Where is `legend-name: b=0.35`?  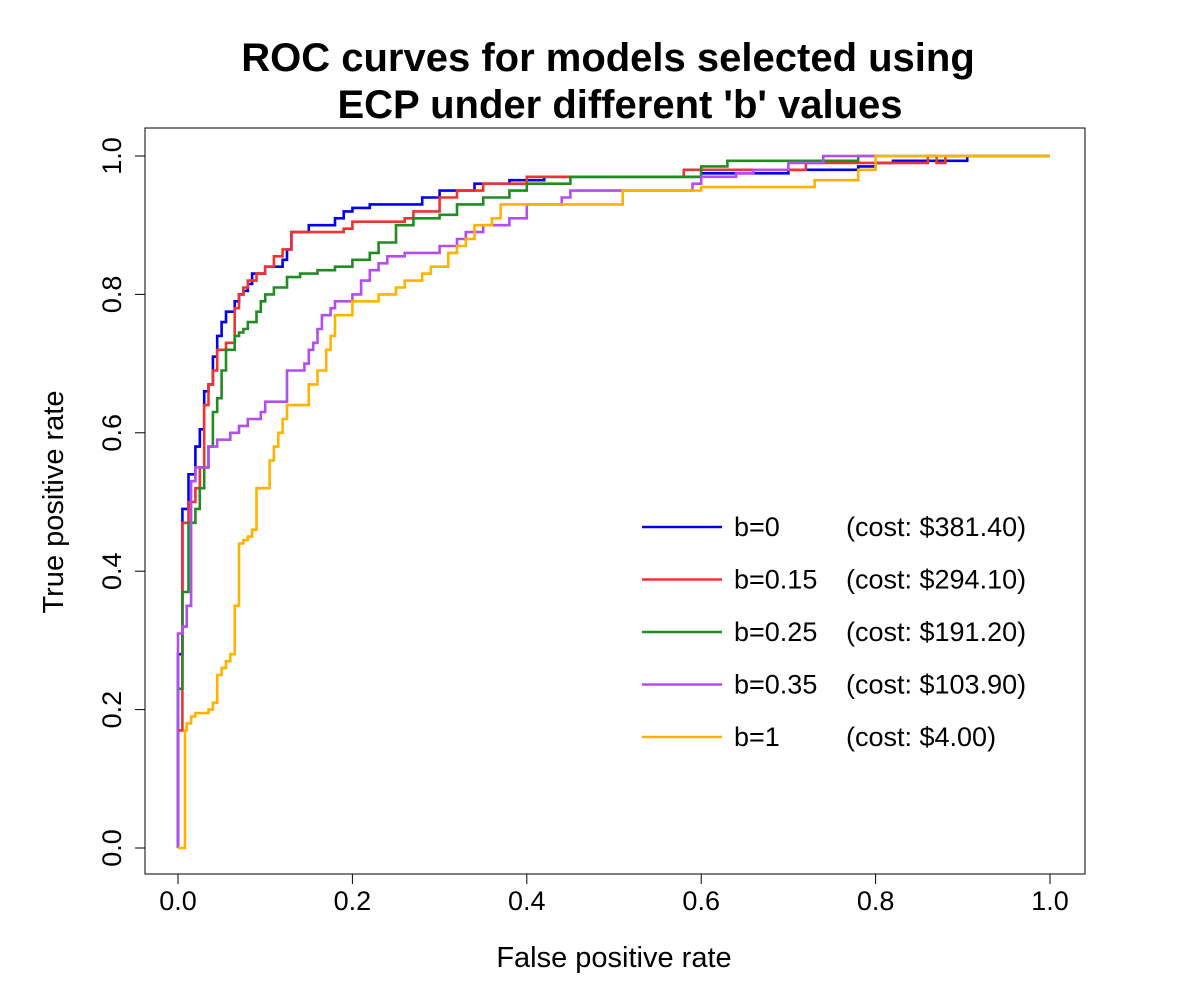
legend-name: b=0.35 is located at coordinates (775, 685).